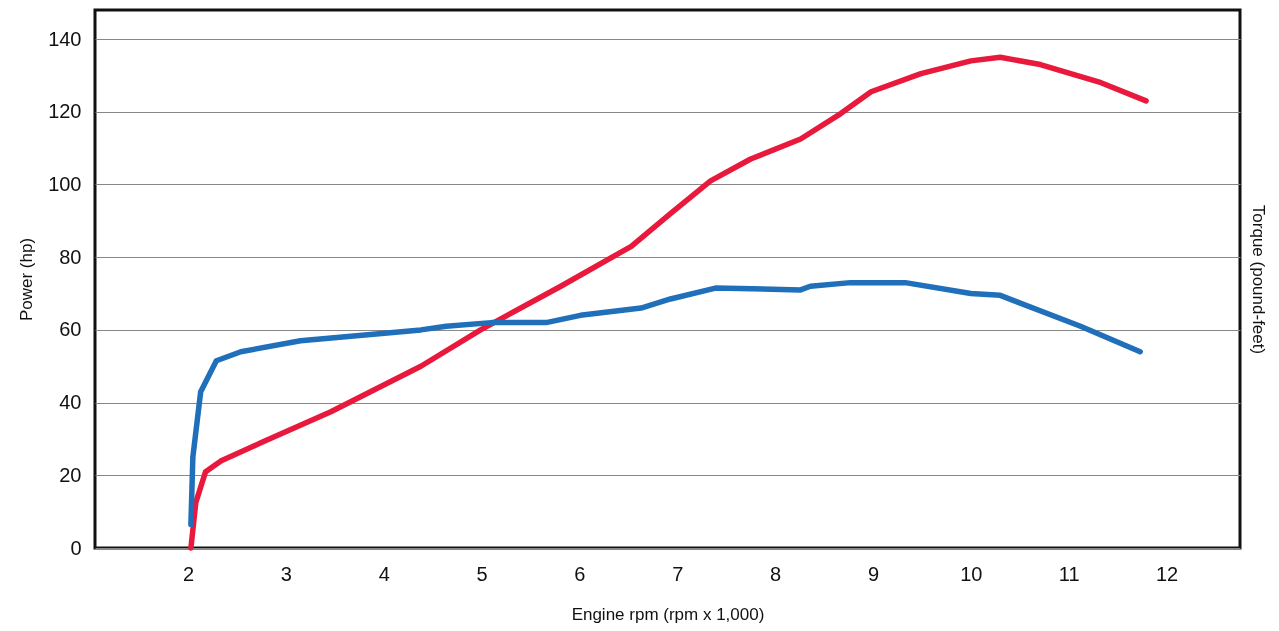 The height and width of the screenshot is (631, 1279). I want to click on y-tick-label: 60, so click(70, 329).